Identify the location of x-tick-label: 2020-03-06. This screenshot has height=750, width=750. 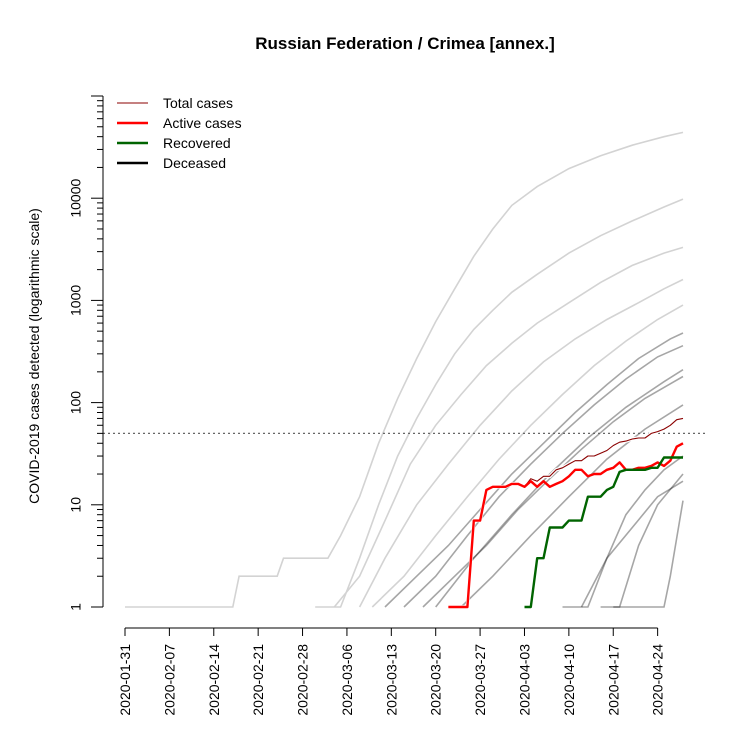
(347, 680).